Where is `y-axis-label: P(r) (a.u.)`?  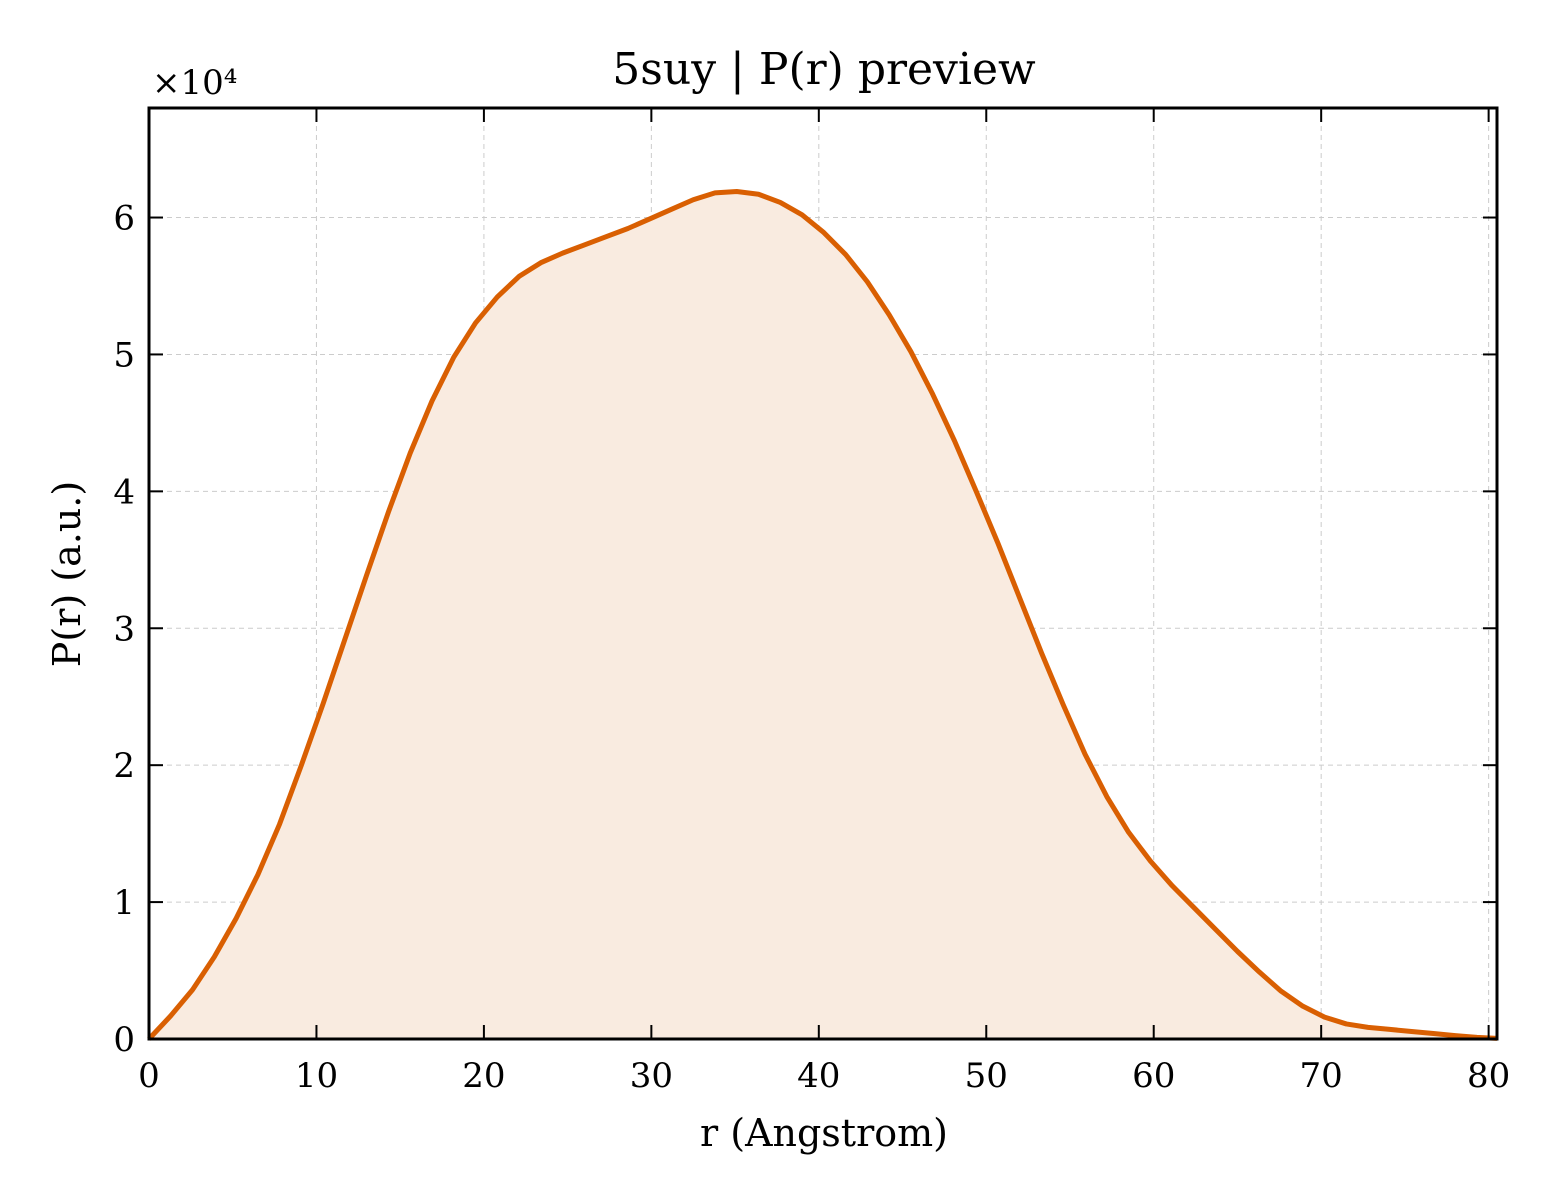 y-axis-label: P(r) (a.u.) is located at coordinates (67, 574).